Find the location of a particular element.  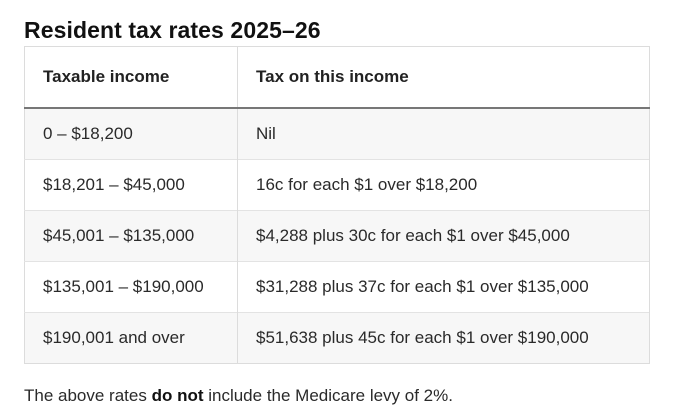

tax-cell: 16c for each $1 over $18,200 is located at coordinates (443, 185).